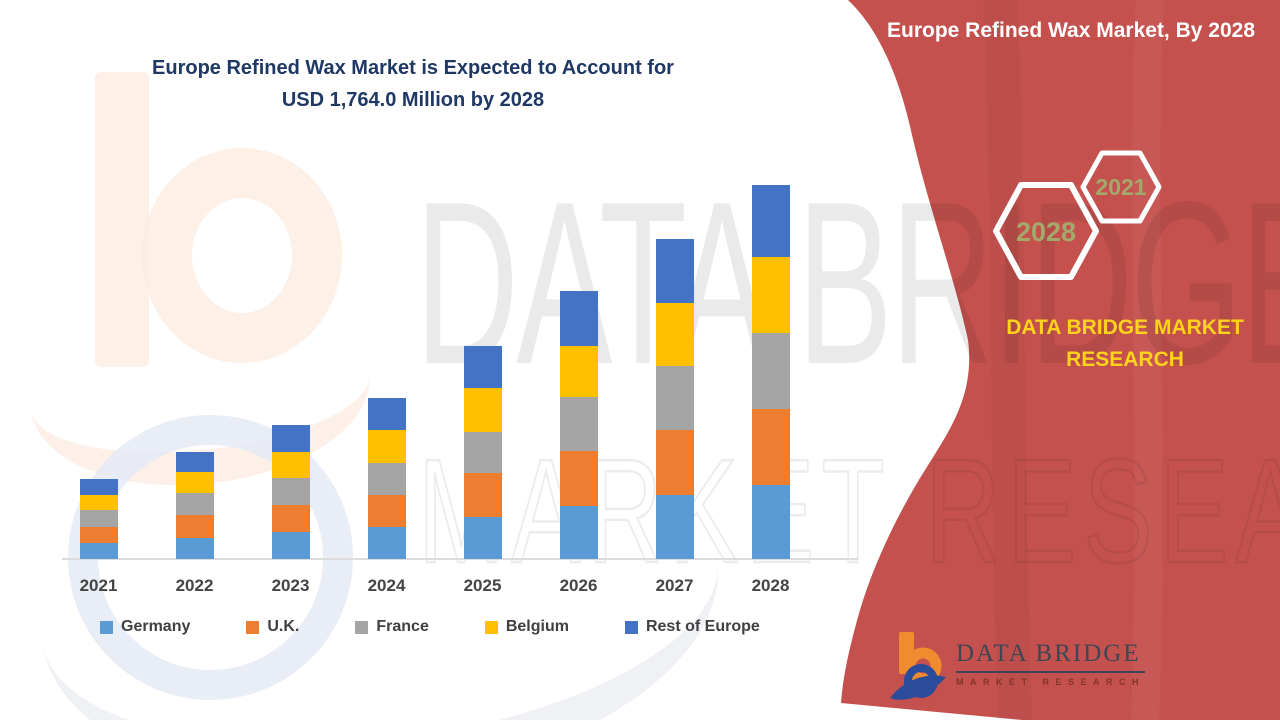 This screenshot has width=1280, height=720. What do you see at coordinates (386, 543) in the screenshot?
I see `bar-segment-2024-germany` at bounding box center [386, 543].